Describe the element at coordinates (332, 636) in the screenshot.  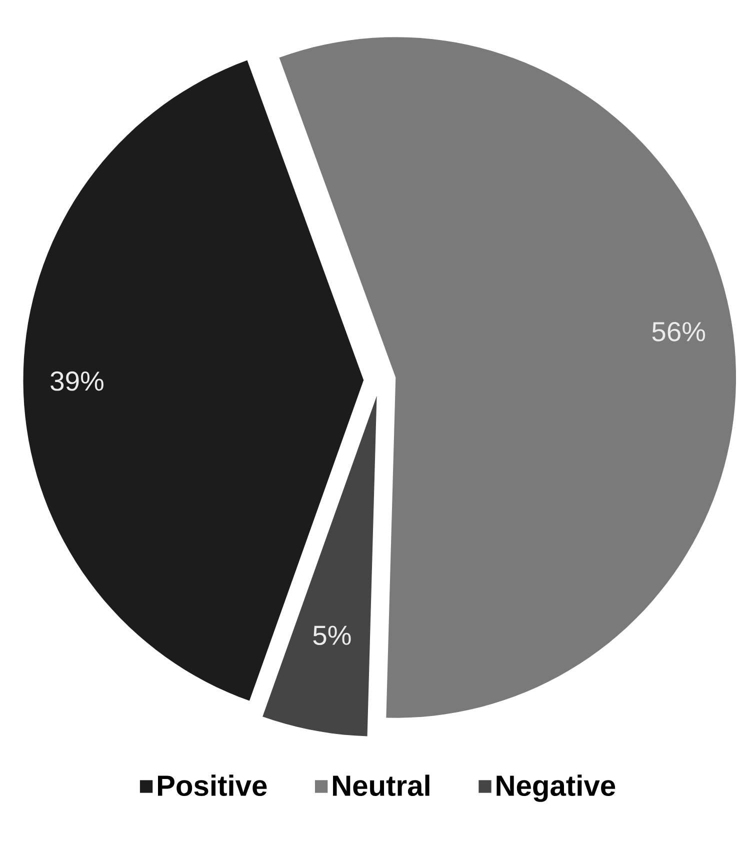
I see `data-label: 5%` at that location.